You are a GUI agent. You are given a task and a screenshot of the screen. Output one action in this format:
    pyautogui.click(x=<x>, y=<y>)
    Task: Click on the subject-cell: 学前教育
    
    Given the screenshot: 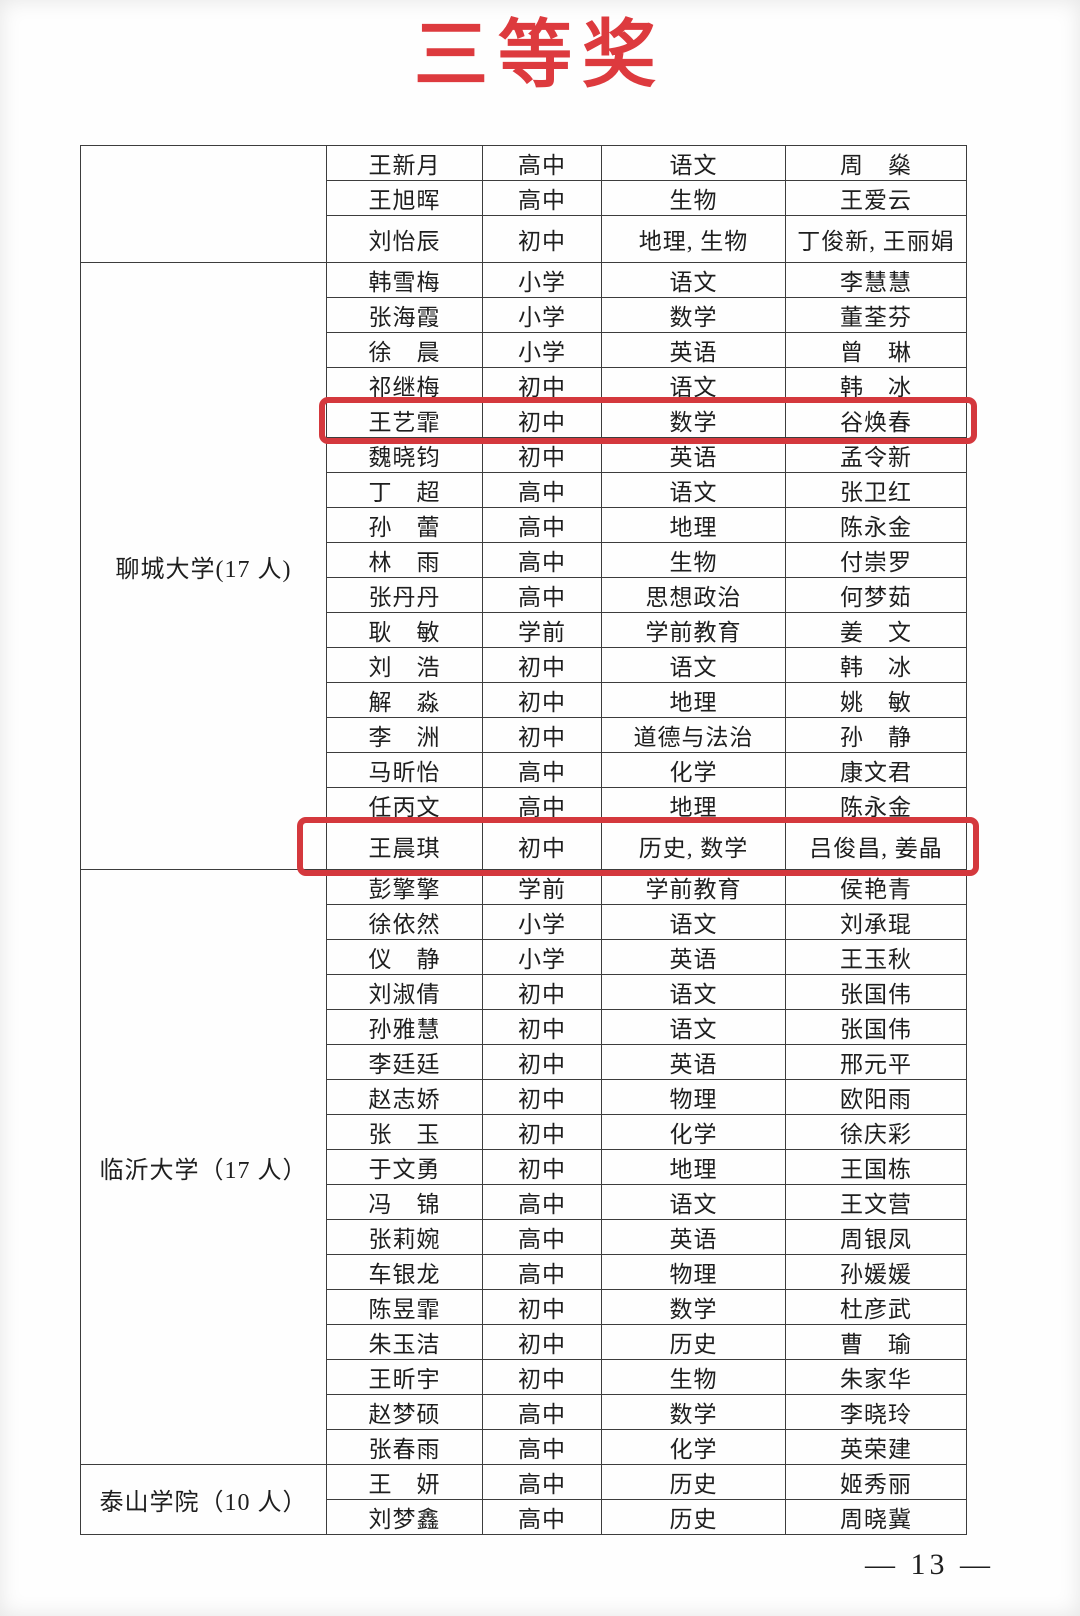 What is the action you would take?
    pyautogui.click(x=693, y=887)
    